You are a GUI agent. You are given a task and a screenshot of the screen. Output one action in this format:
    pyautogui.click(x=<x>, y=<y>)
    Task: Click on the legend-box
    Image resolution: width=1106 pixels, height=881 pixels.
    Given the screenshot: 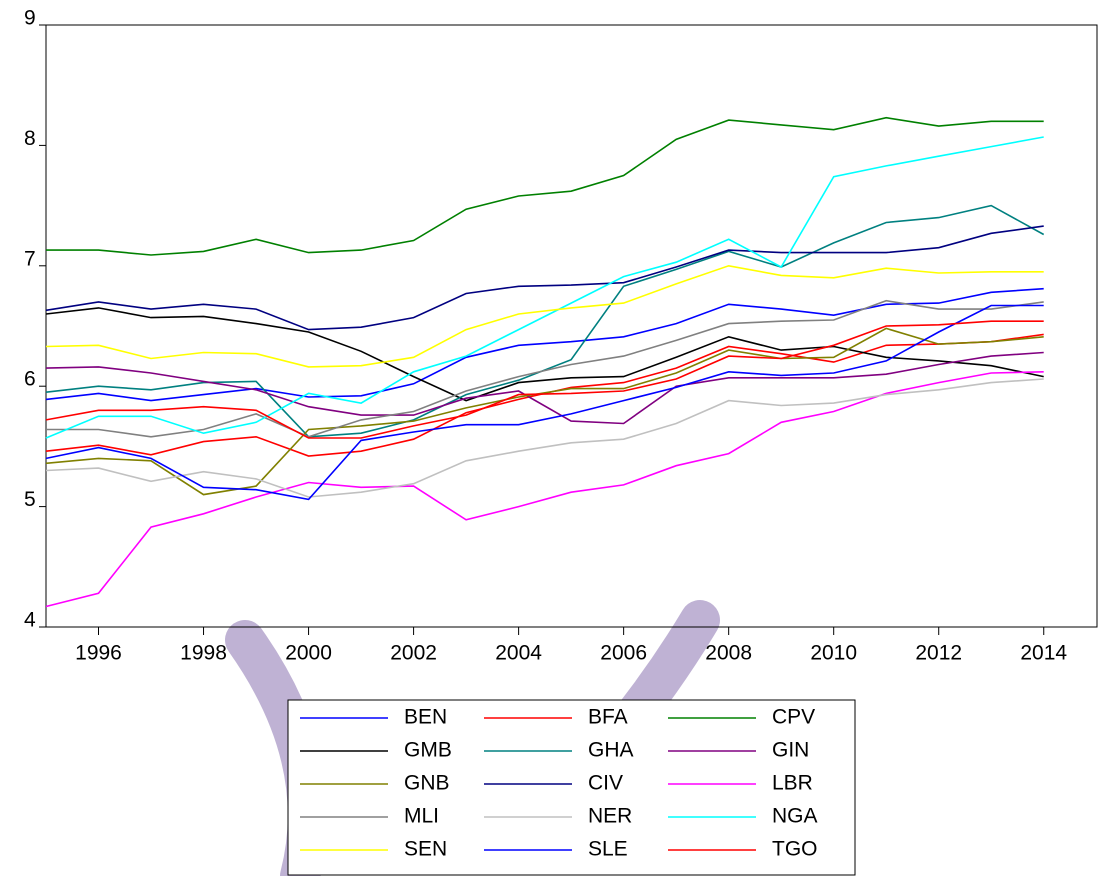 What is the action you would take?
    pyautogui.click(x=571, y=787)
    